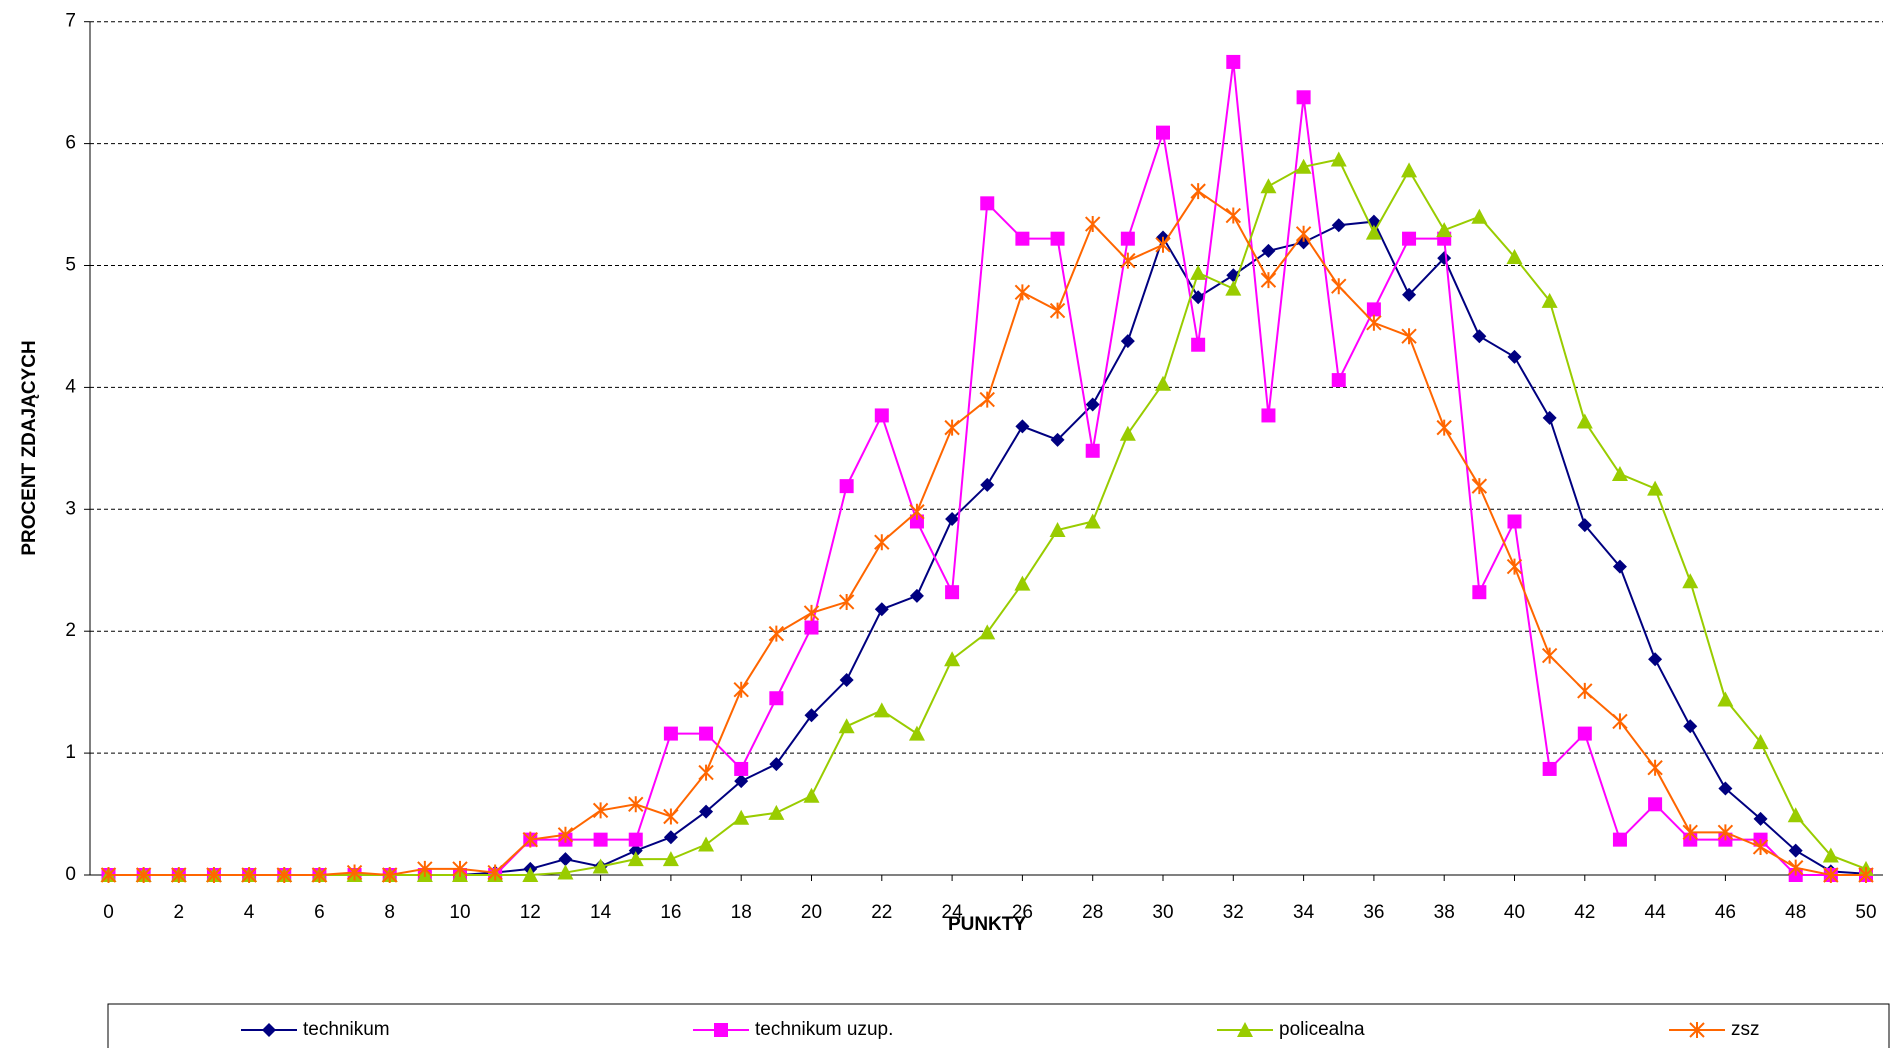 Image resolution: width=1890 pixels, height=1048 pixels. I want to click on legend-label: policealna, so click(1322, 1029).